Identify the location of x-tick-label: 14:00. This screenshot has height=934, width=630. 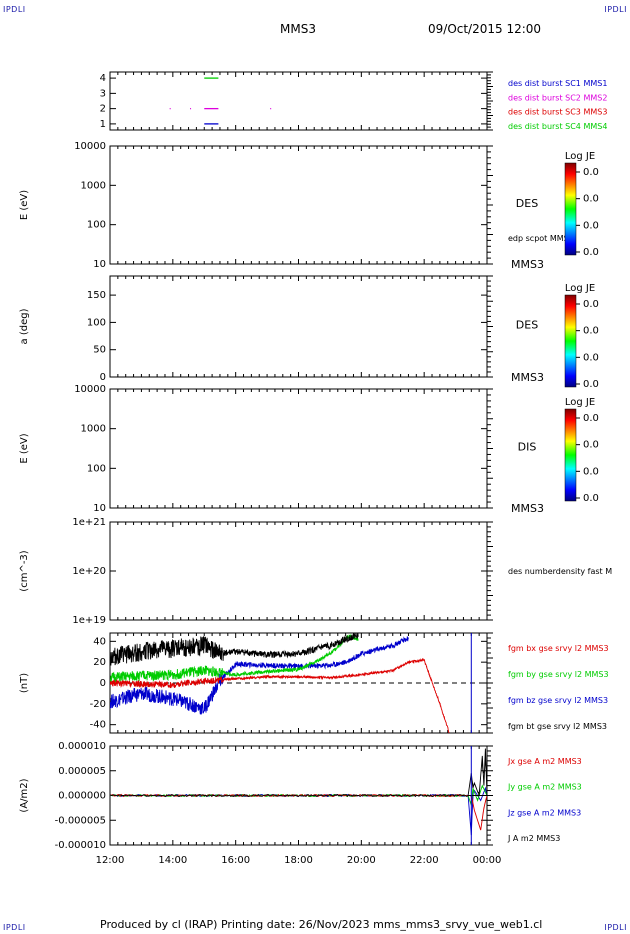
(172, 860).